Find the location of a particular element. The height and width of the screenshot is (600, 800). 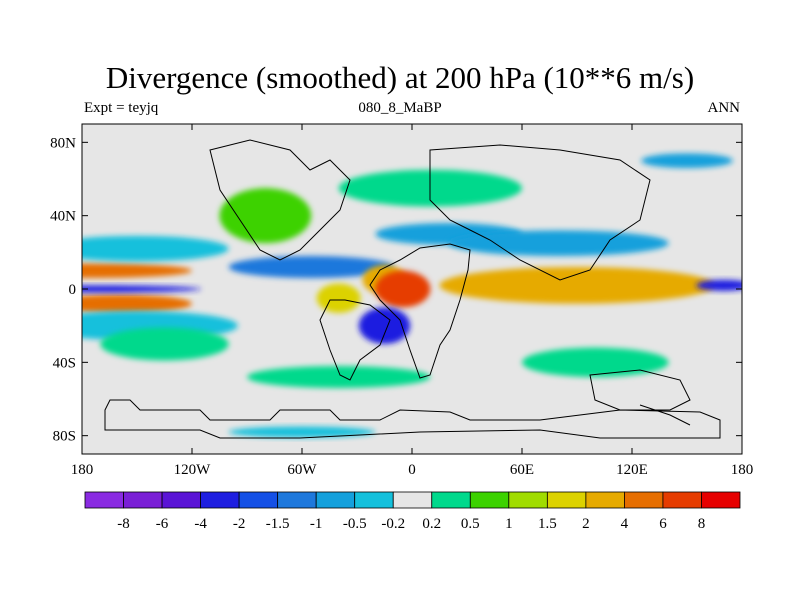

colorbar-label-6: -0.5 is located at coordinates (355, 524).